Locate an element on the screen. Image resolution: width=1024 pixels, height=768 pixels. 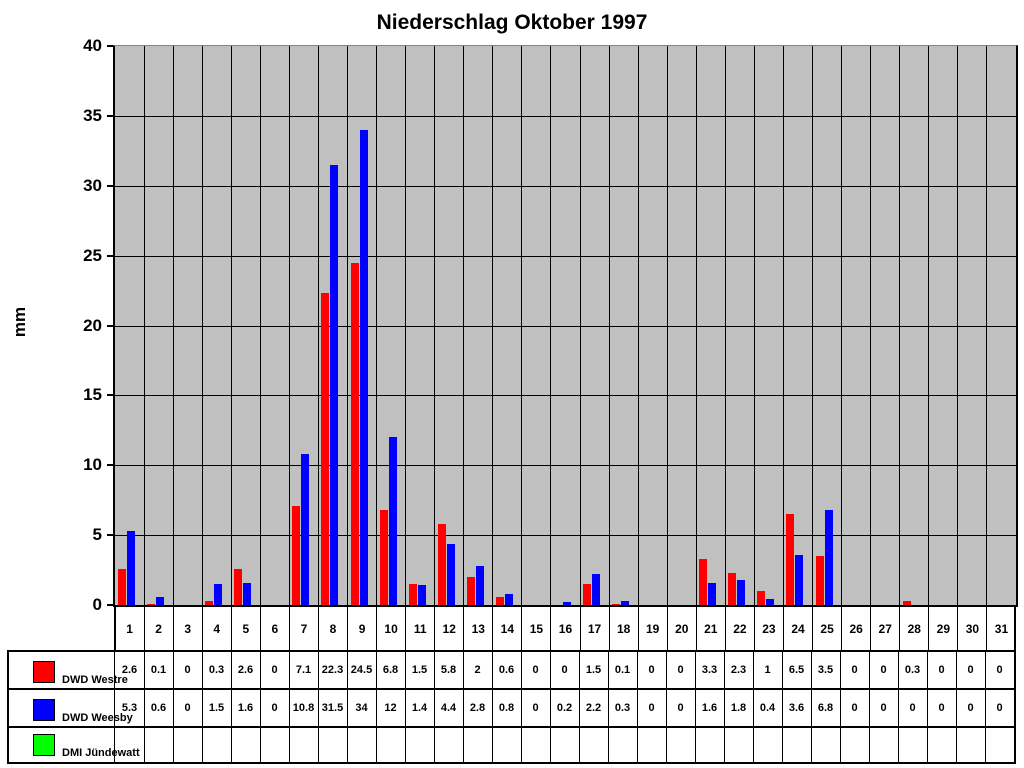
value-cell: 0.6 is located at coordinates (506, 670).